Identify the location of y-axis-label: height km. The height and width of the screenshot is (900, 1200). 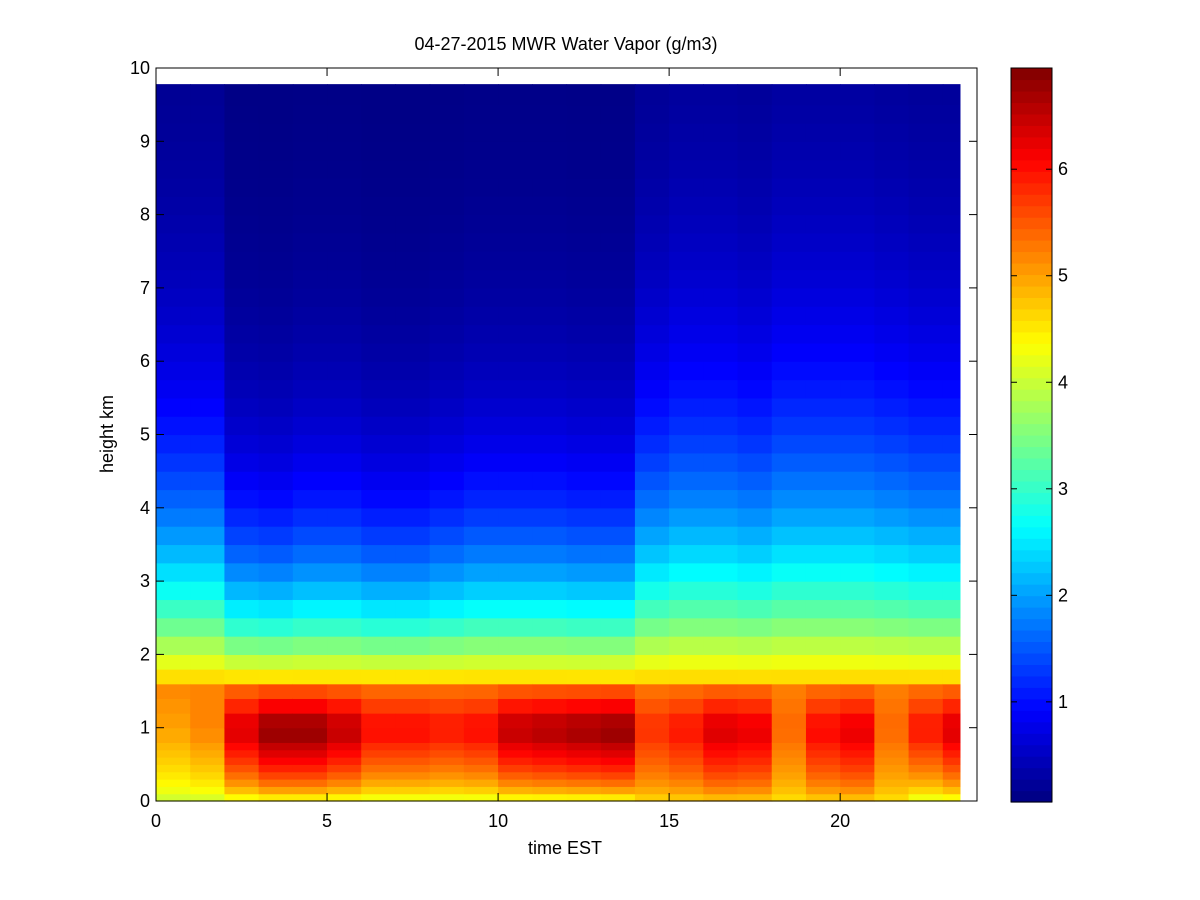
(107, 434).